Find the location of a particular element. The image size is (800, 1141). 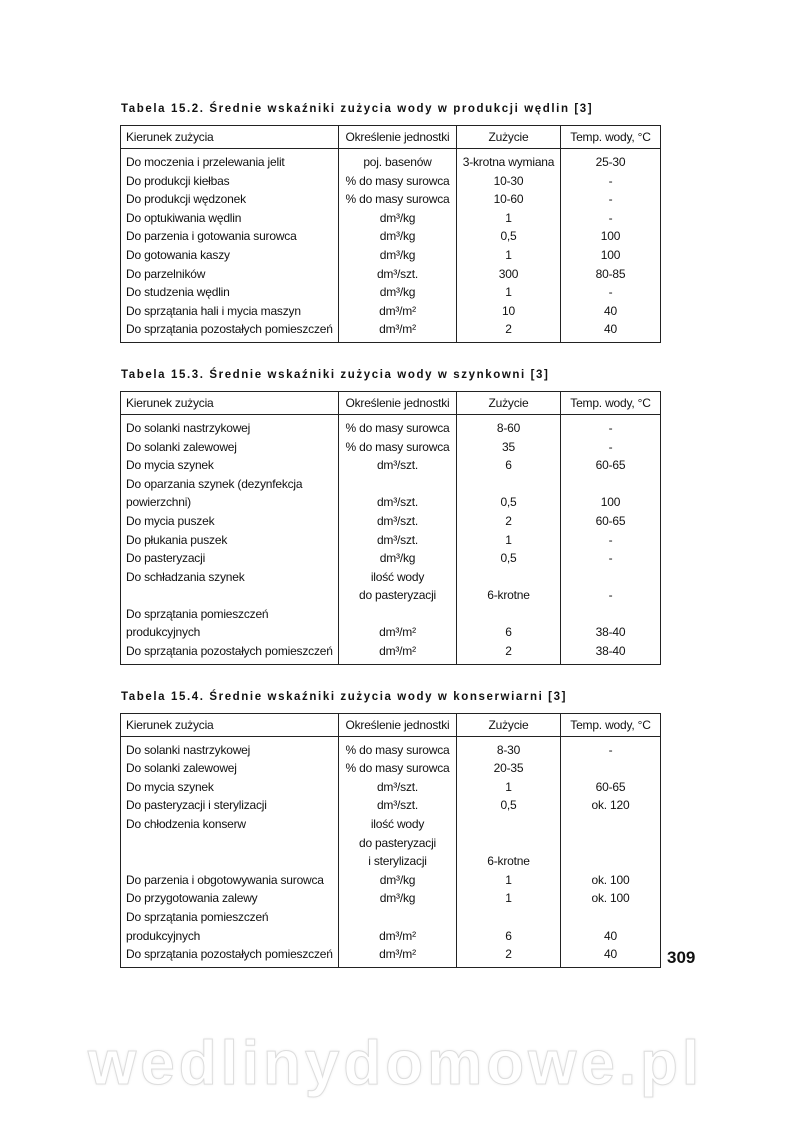

unit-cell: ilość wody do pasteryzacji is located at coordinates (397, 586).